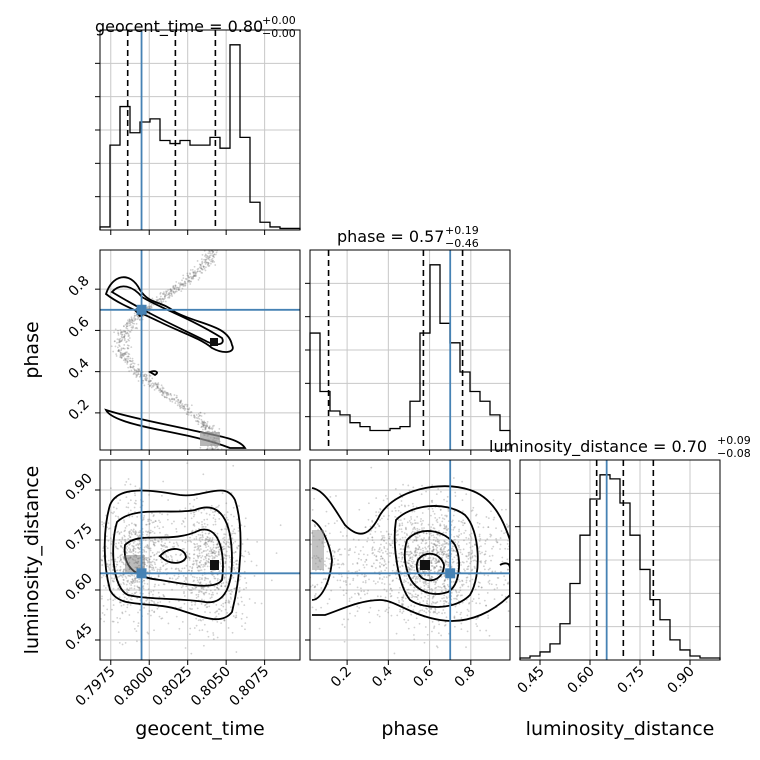 Image resolution: width=760 pixels, height=760 pixels. I want to click on y-axis-label-phase: phase, so click(32, 349).